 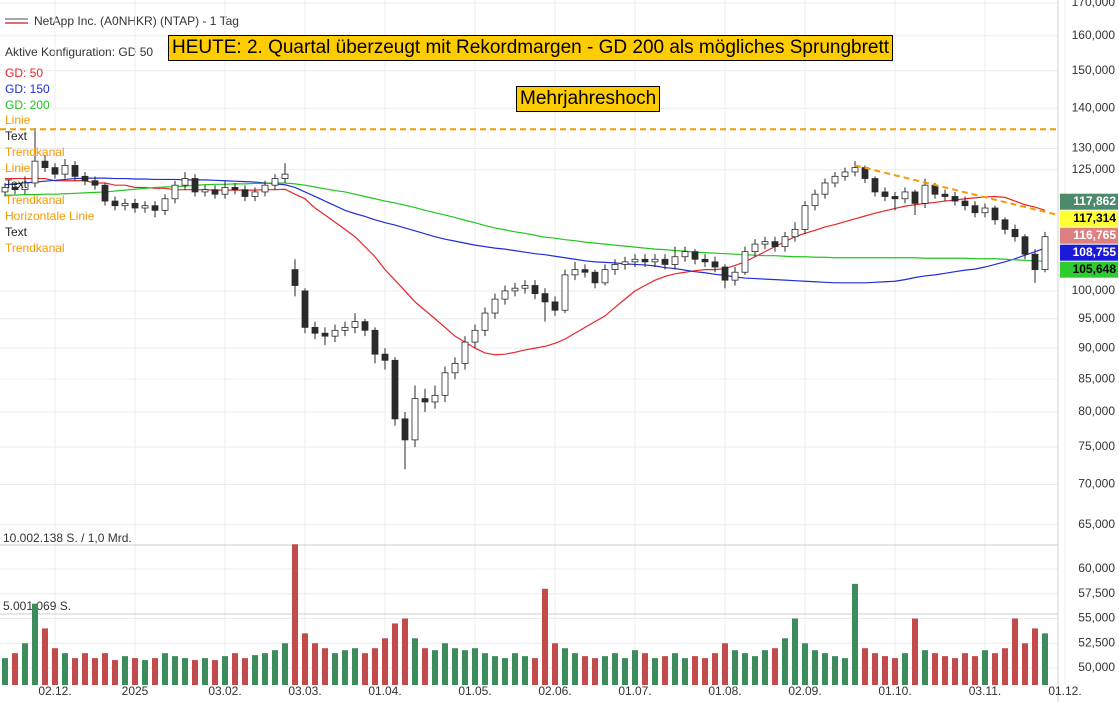 I want to click on price-badge-label: 117,314, so click(x=1094, y=218).